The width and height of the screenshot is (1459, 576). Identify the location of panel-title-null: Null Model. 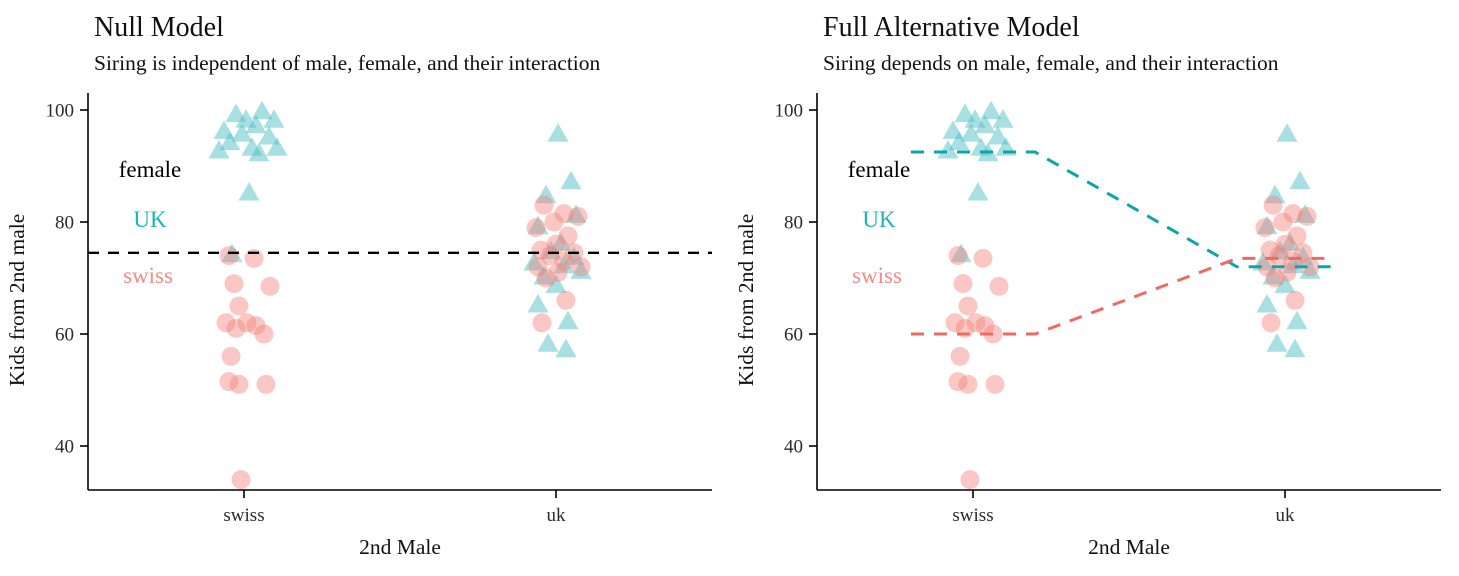
(159, 27).